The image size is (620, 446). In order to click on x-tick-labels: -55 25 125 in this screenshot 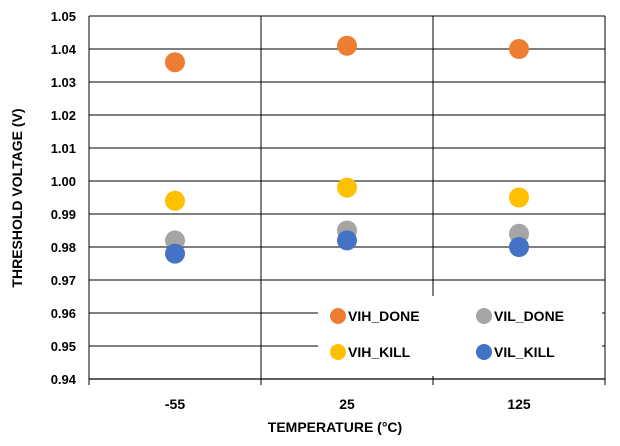, I will do `click(348, 404)`.